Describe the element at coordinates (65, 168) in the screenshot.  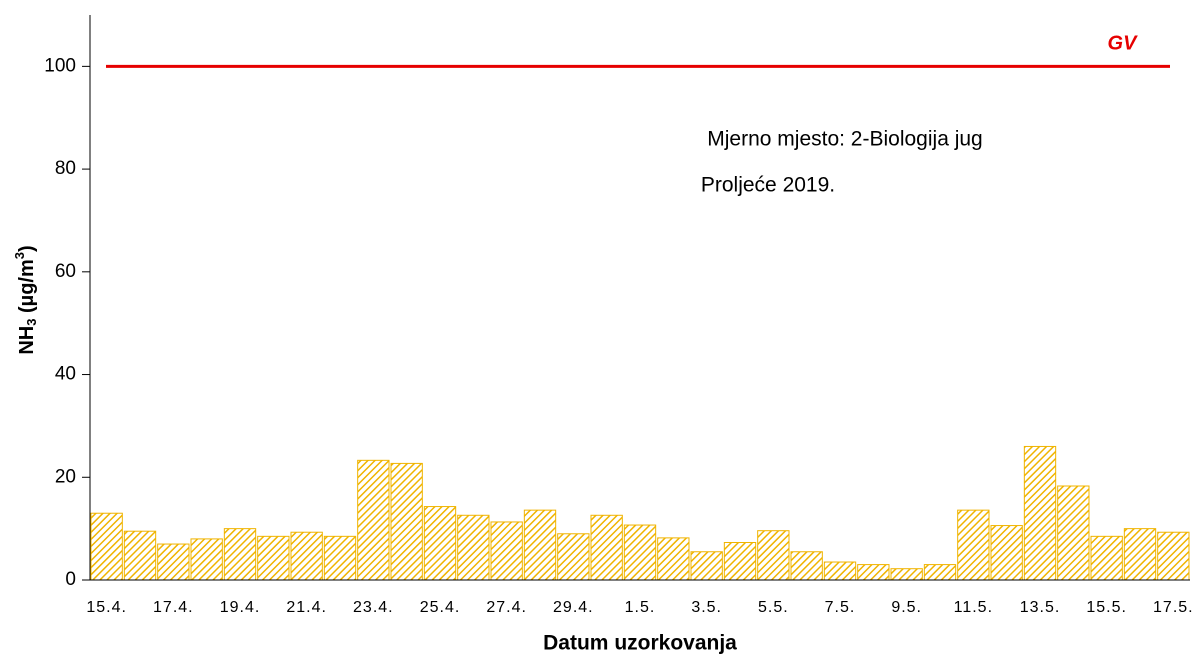
I see `y-tick-label: 80` at that location.